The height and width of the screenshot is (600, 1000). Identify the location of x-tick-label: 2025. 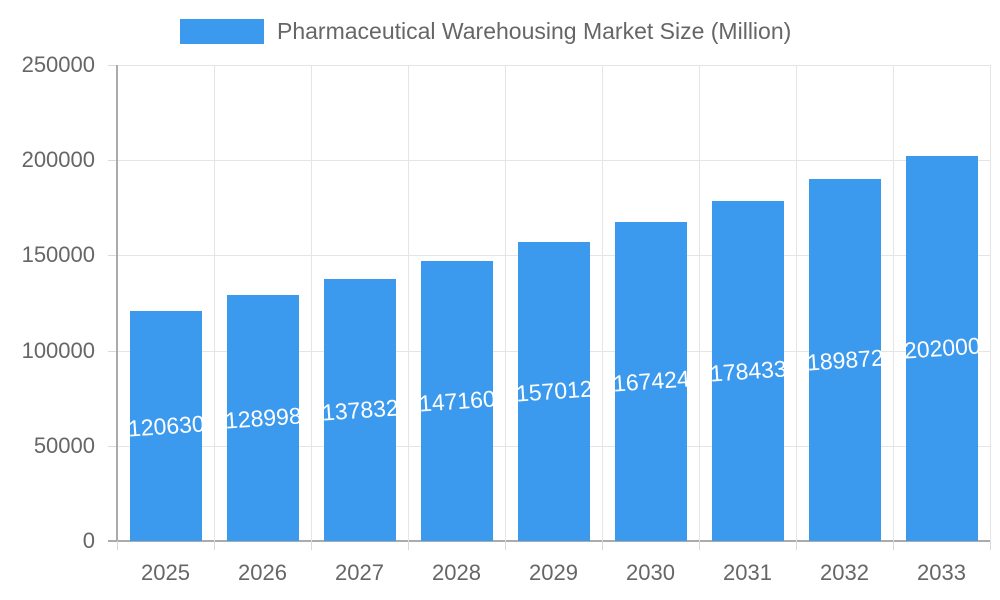
(165, 572).